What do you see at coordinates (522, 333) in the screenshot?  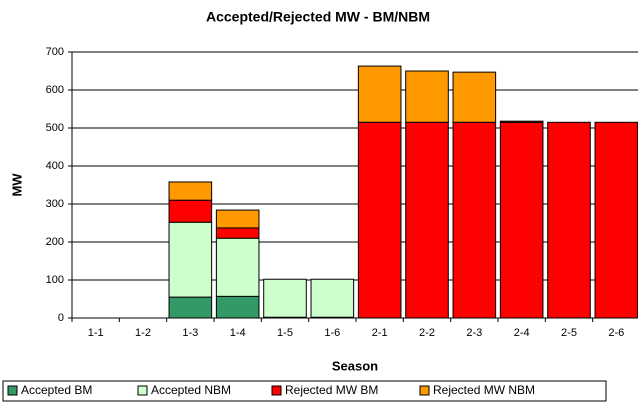 I see `x-tick-label: 2-4` at bounding box center [522, 333].